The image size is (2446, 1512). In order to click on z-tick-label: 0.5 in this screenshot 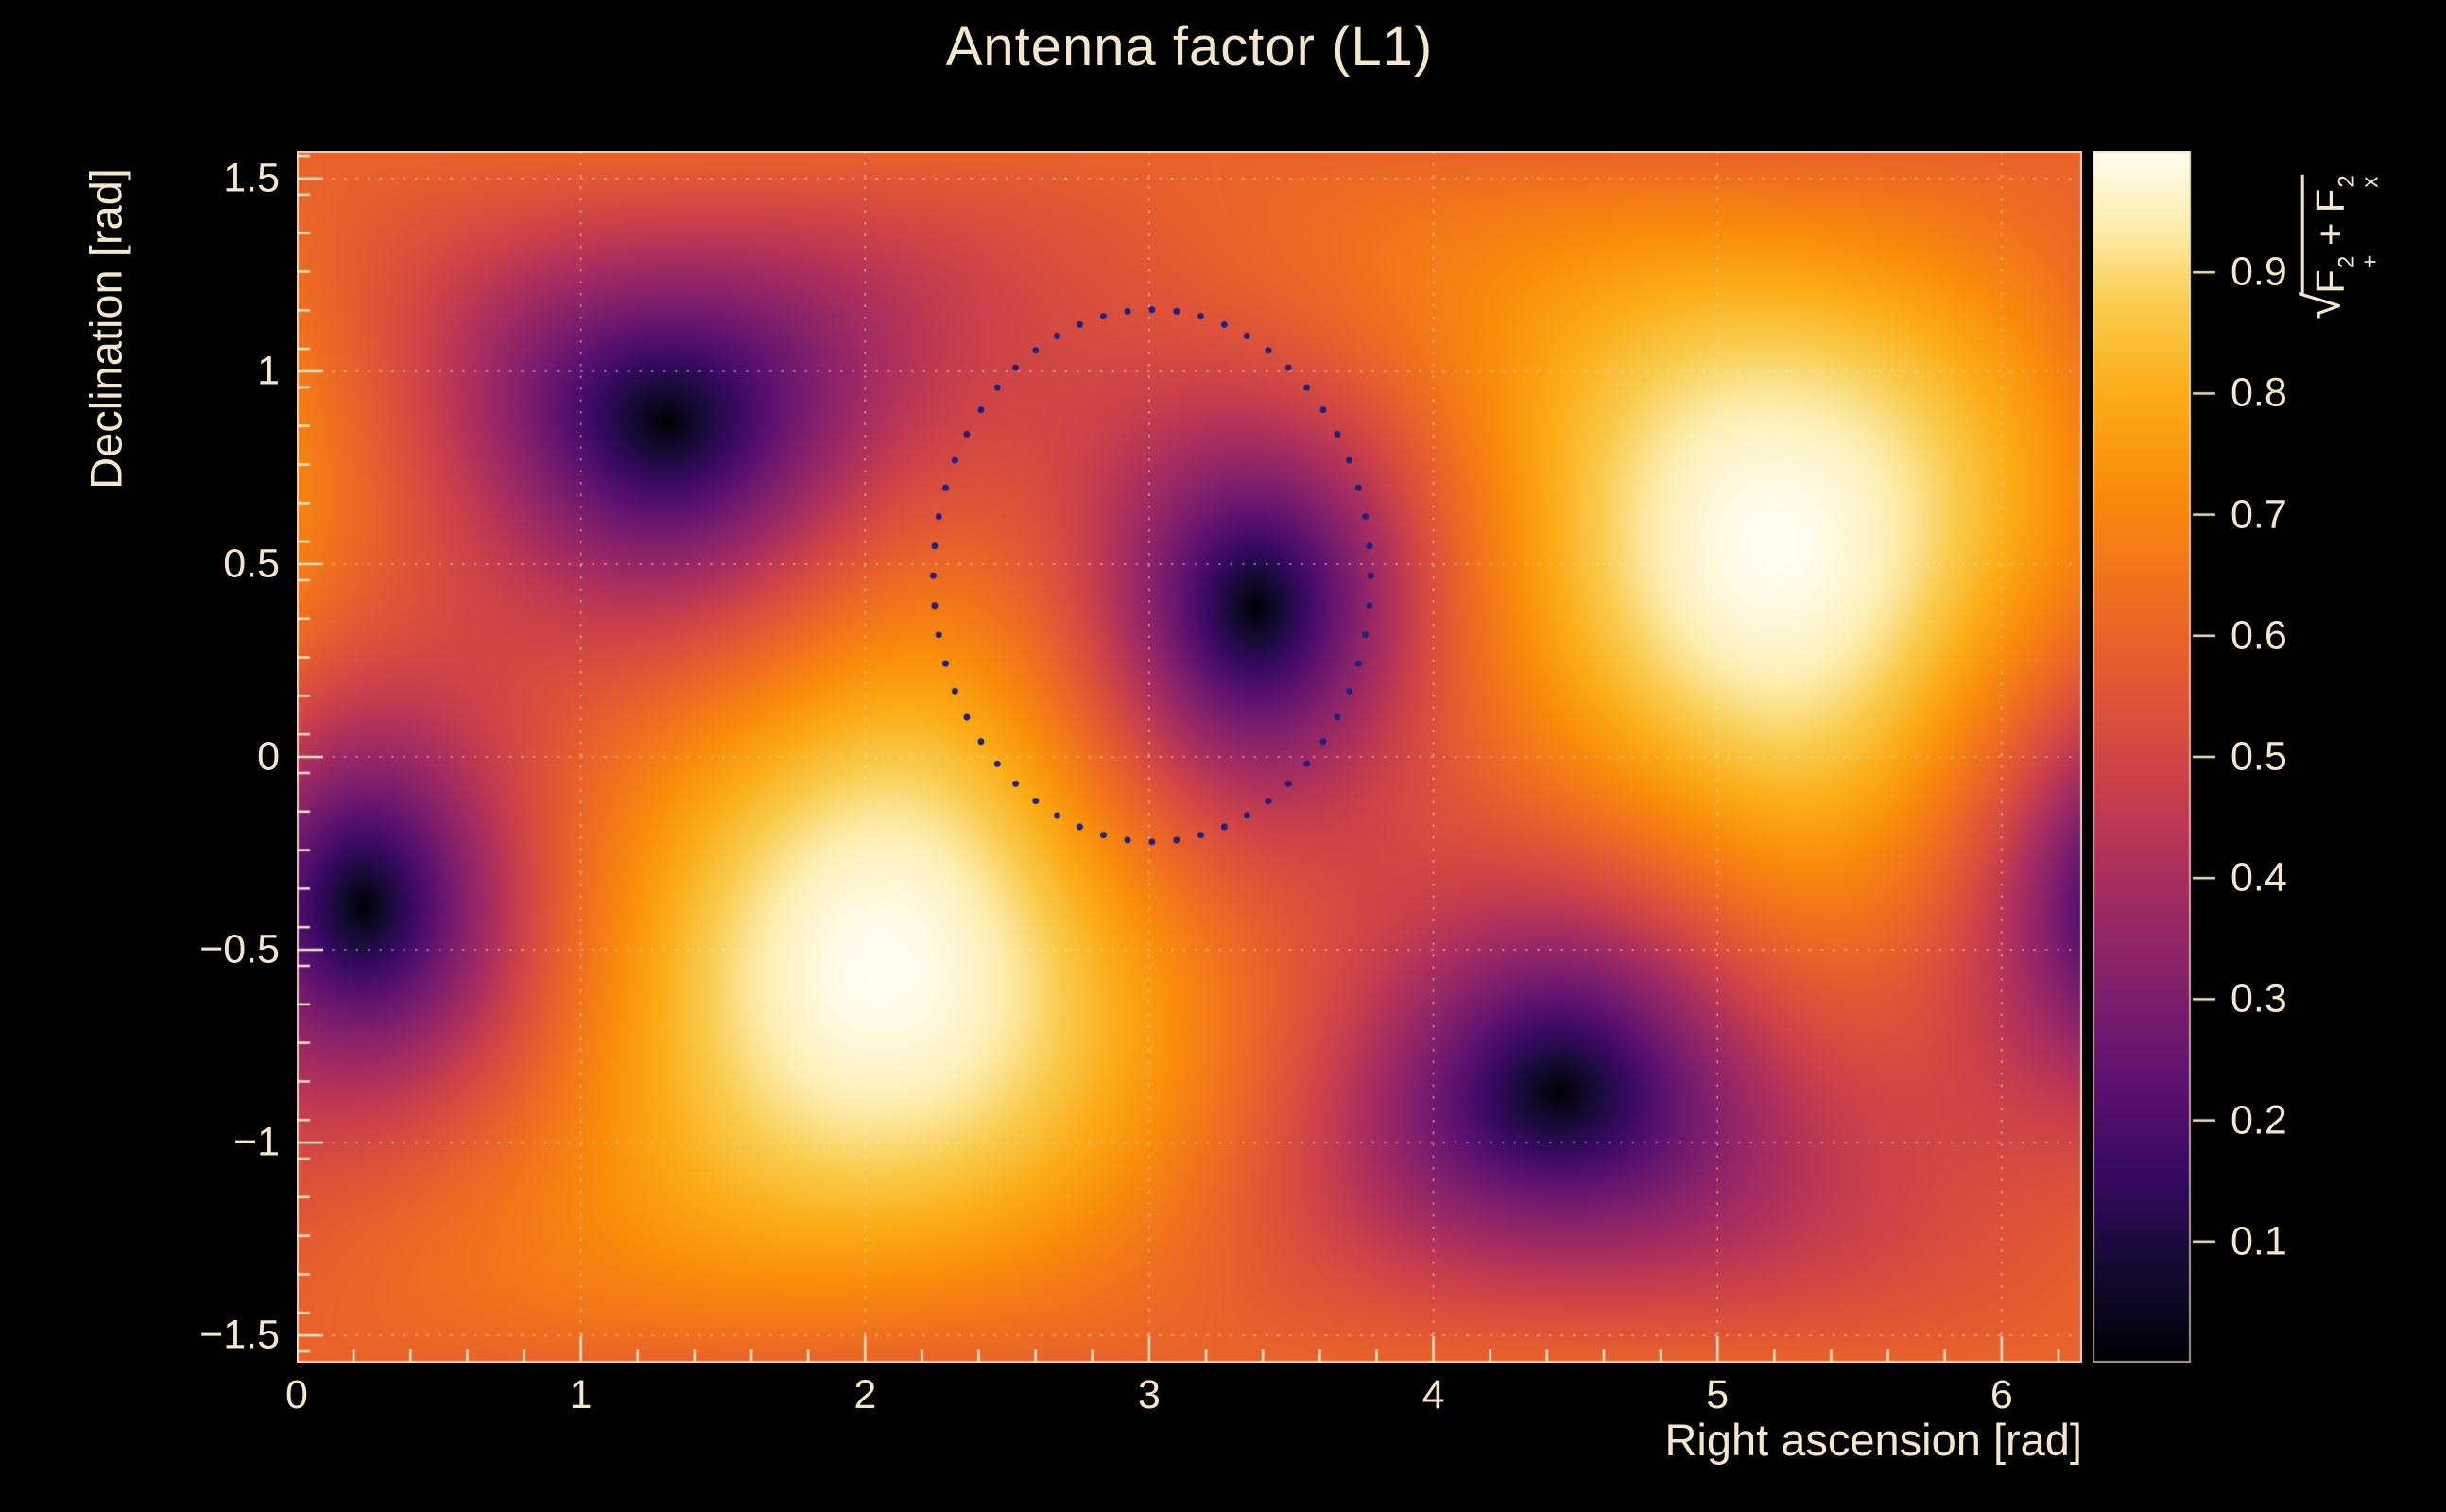, I will do `click(2259, 756)`.